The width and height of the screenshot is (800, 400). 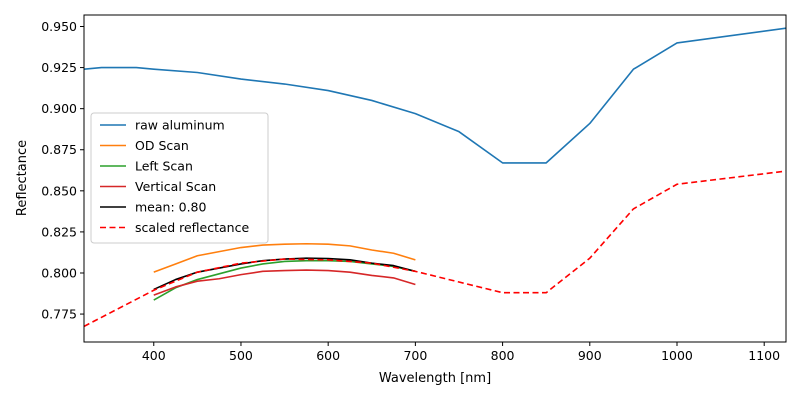 I want to click on series-line-vertical-scan, so click(x=284, y=282).